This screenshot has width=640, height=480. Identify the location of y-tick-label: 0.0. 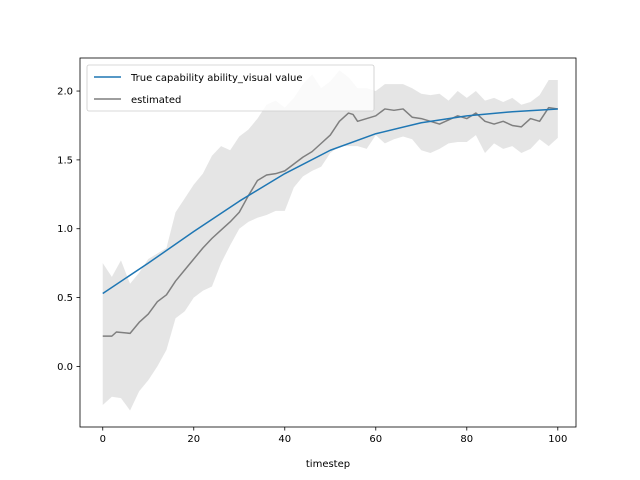
(65, 367).